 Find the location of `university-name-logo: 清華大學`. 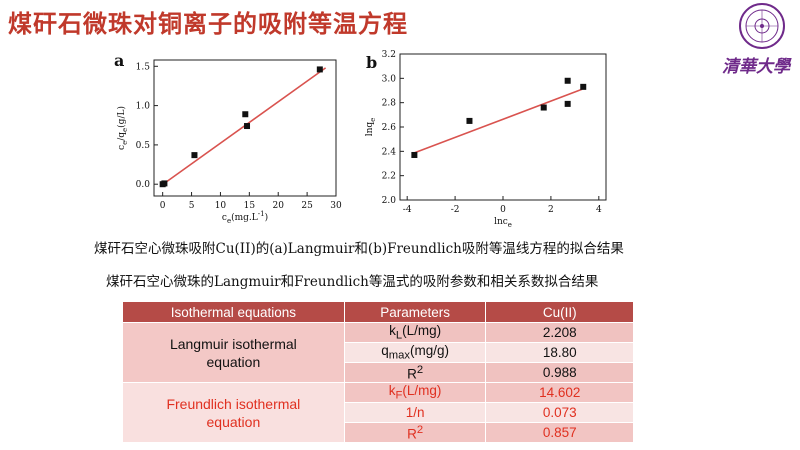

university-name-logo: 清華大學 is located at coordinates (756, 67).